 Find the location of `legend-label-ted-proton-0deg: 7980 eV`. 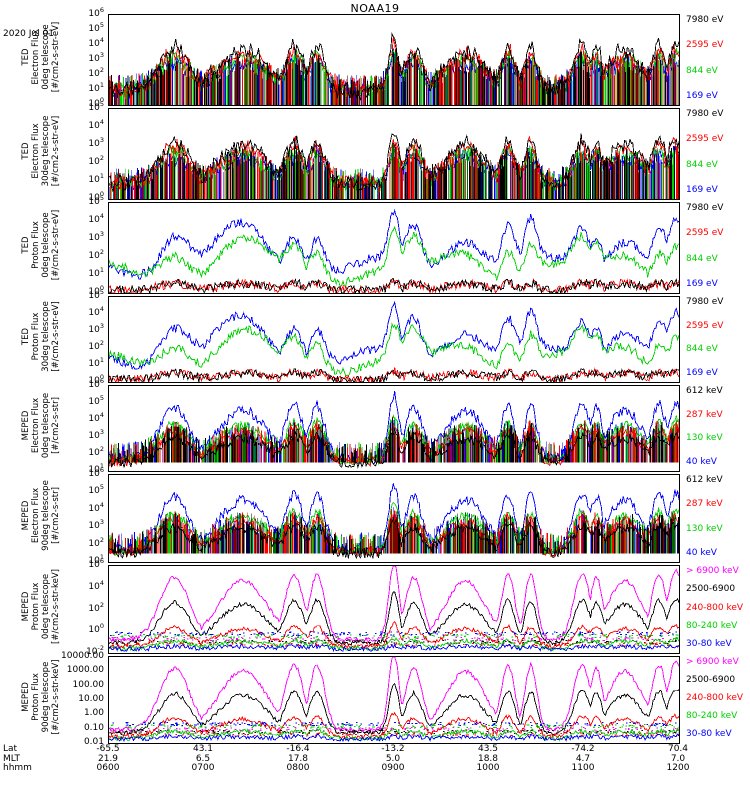

legend-label-ted-proton-0deg: 7980 eV is located at coordinates (705, 208).